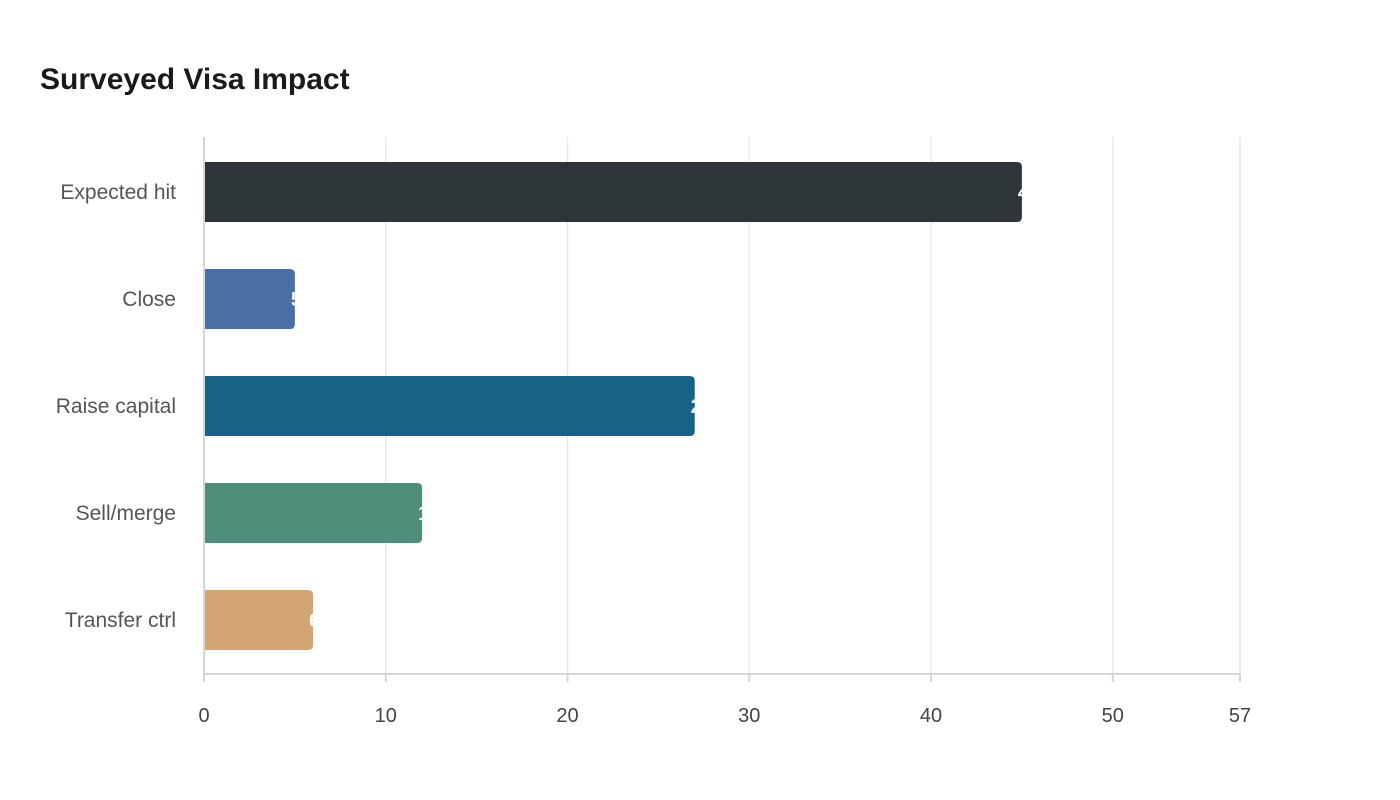  Describe the element at coordinates (1240, 716) in the screenshot. I see `x-tick-label: 57` at that location.